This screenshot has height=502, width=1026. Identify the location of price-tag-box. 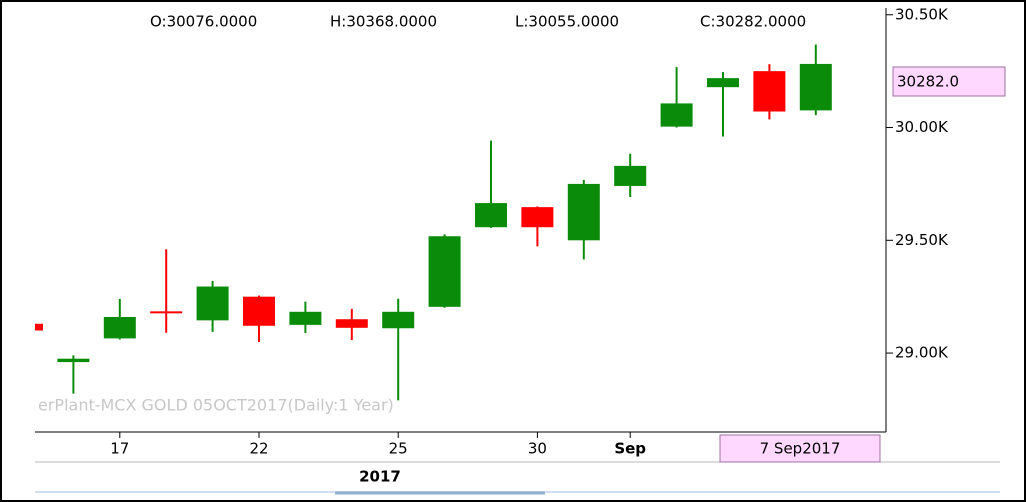
(949, 81).